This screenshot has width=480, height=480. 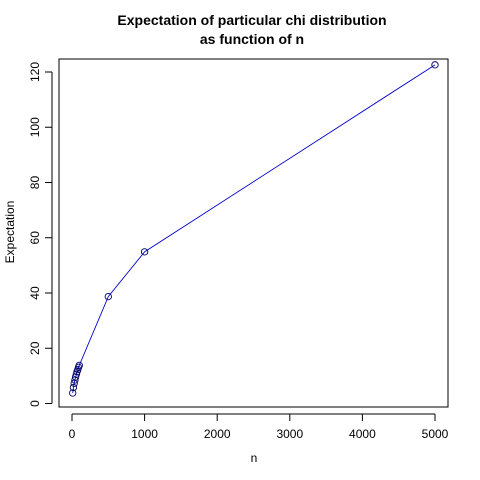 What do you see at coordinates (35, 72) in the screenshot?
I see `y-tick-label-120: 120` at bounding box center [35, 72].